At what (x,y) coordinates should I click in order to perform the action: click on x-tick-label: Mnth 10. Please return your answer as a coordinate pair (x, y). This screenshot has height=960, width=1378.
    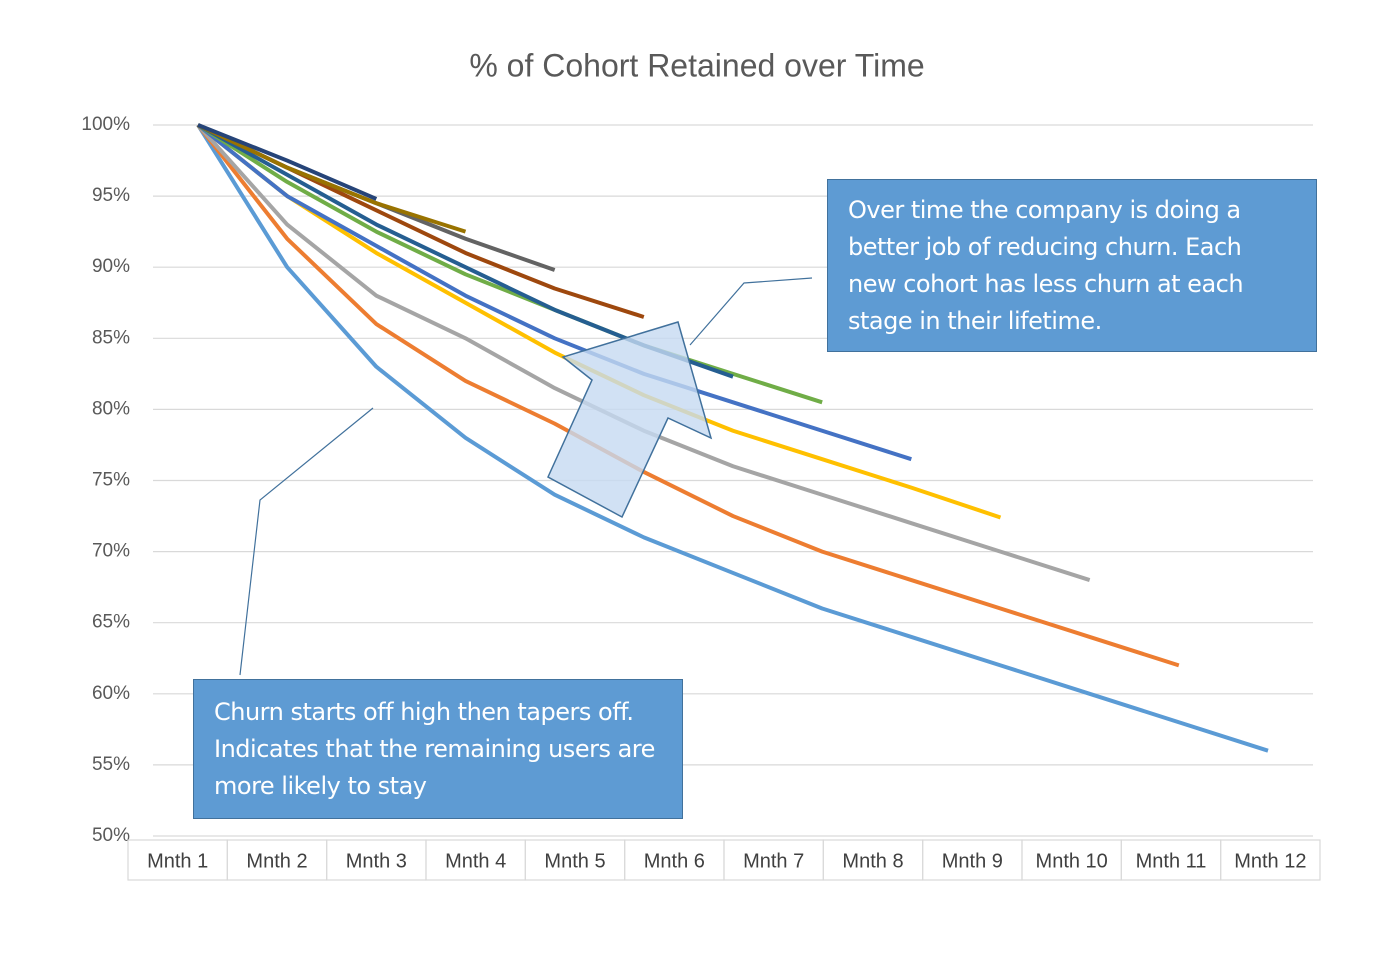
    Looking at the image, I should click on (1072, 861).